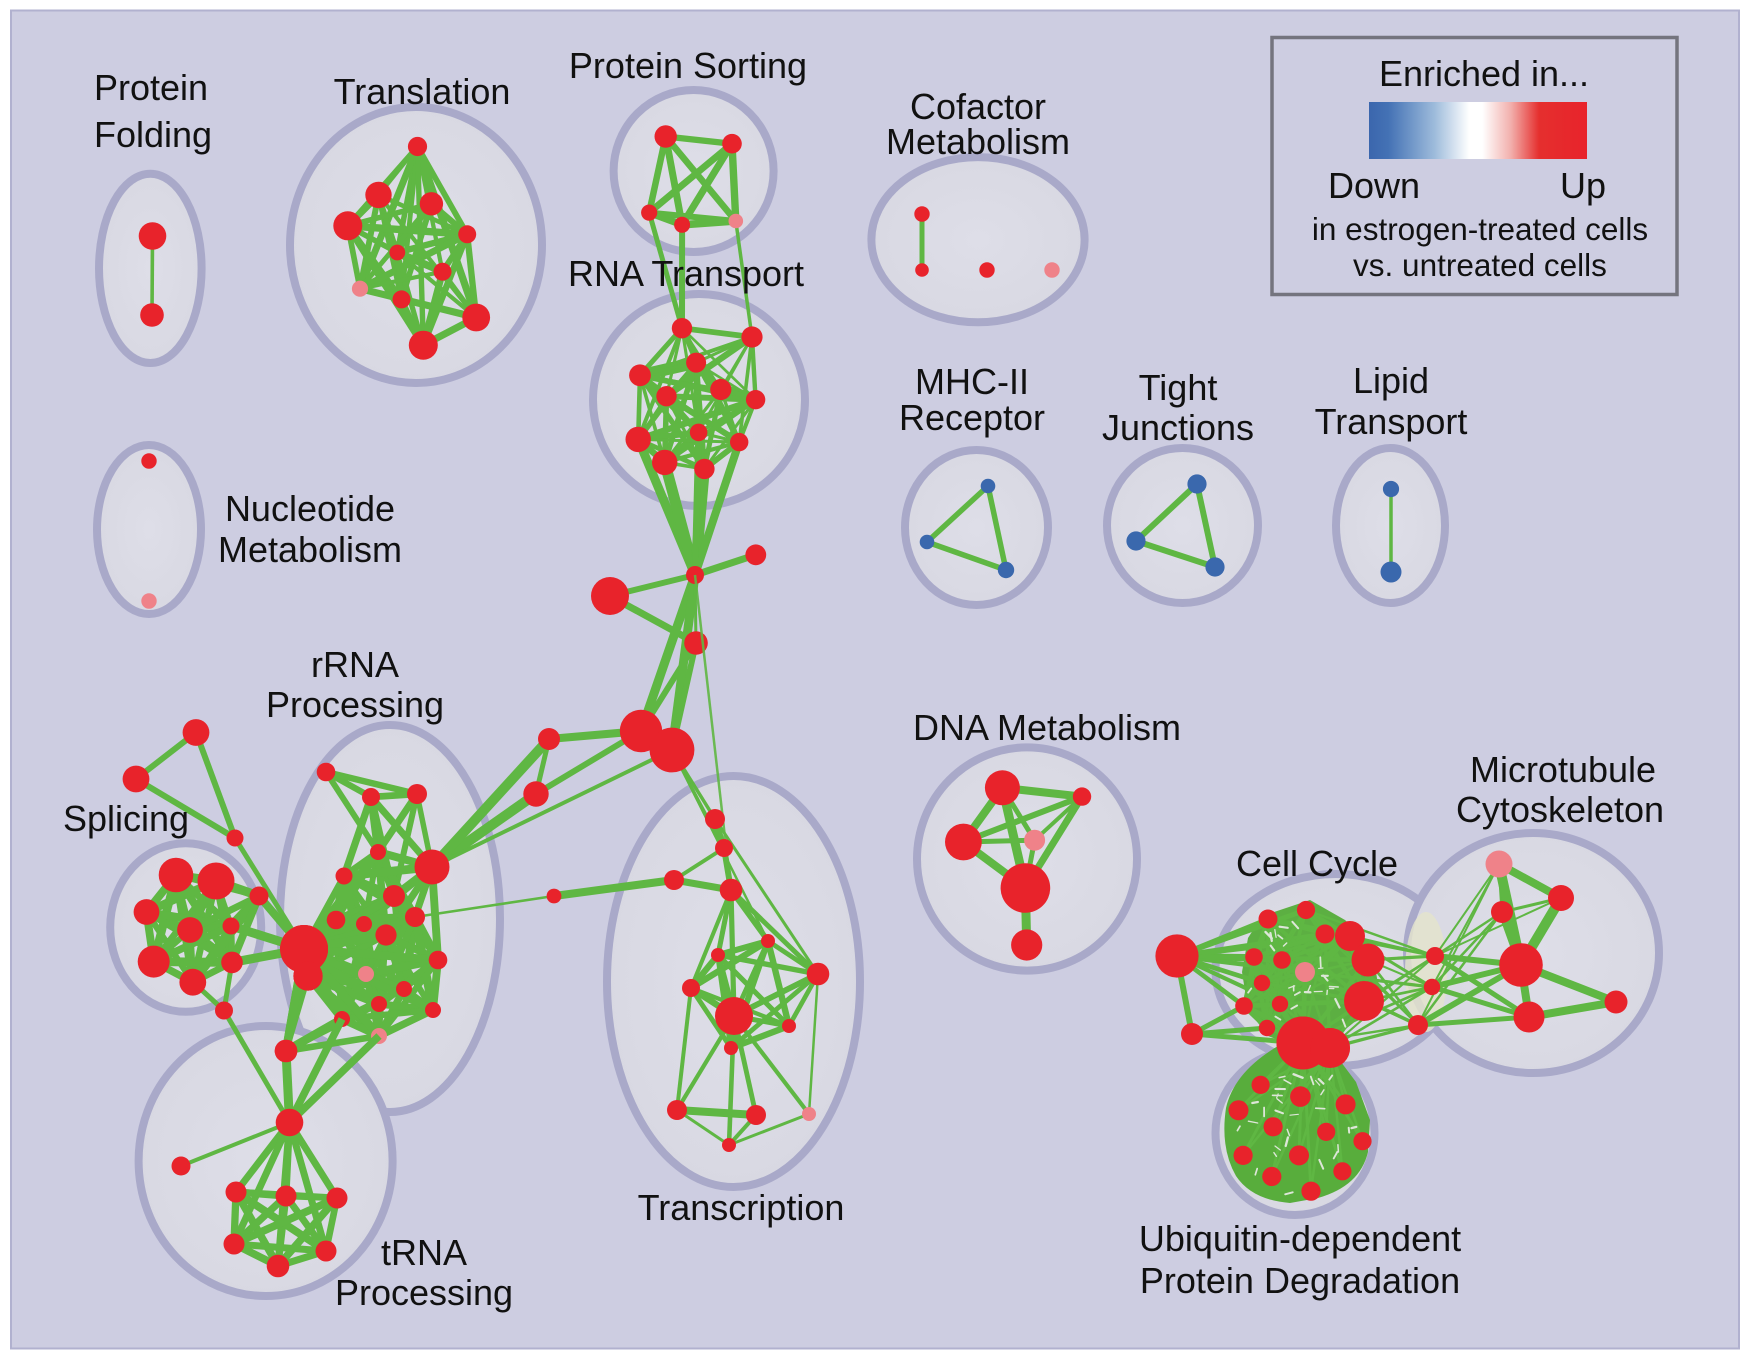 The width and height of the screenshot is (1750, 1360). I want to click on svg-text: Nucleotide, so click(310, 508).